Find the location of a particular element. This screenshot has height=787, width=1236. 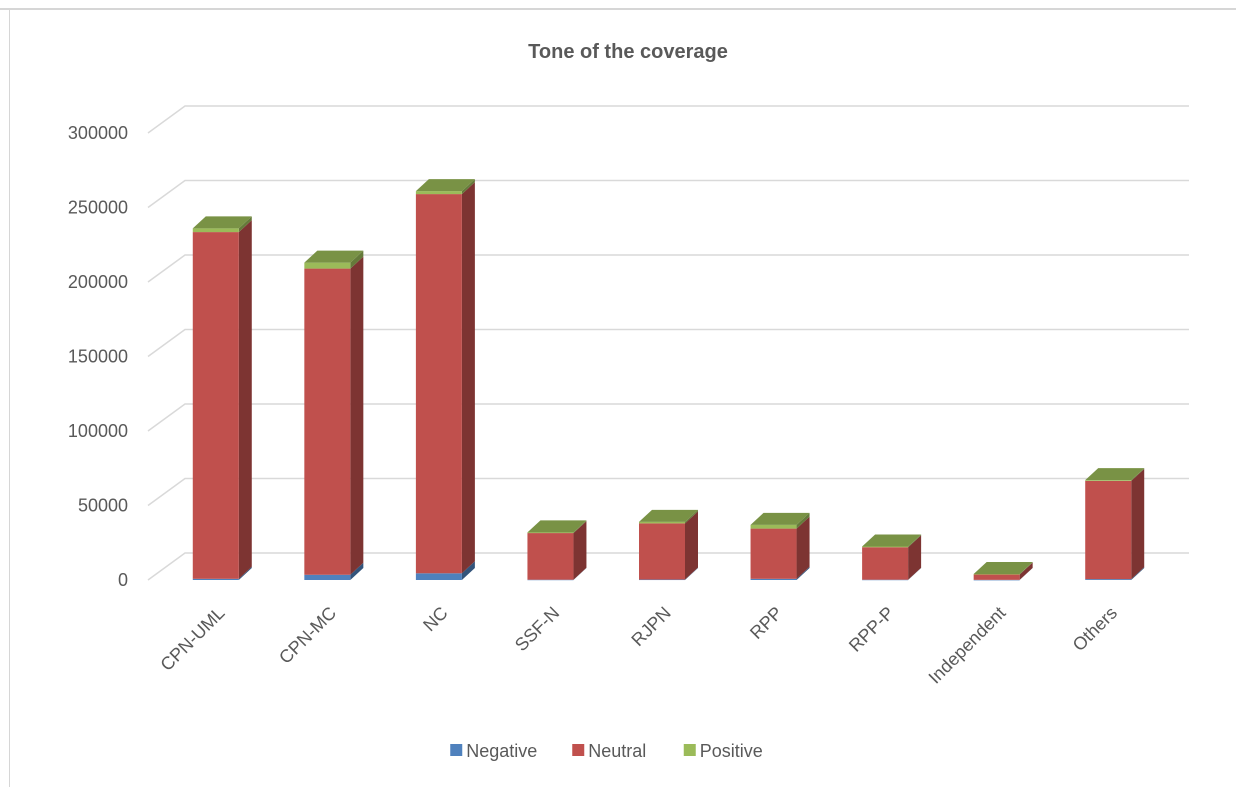

y-tick-label: 100000 is located at coordinates (98, 431).